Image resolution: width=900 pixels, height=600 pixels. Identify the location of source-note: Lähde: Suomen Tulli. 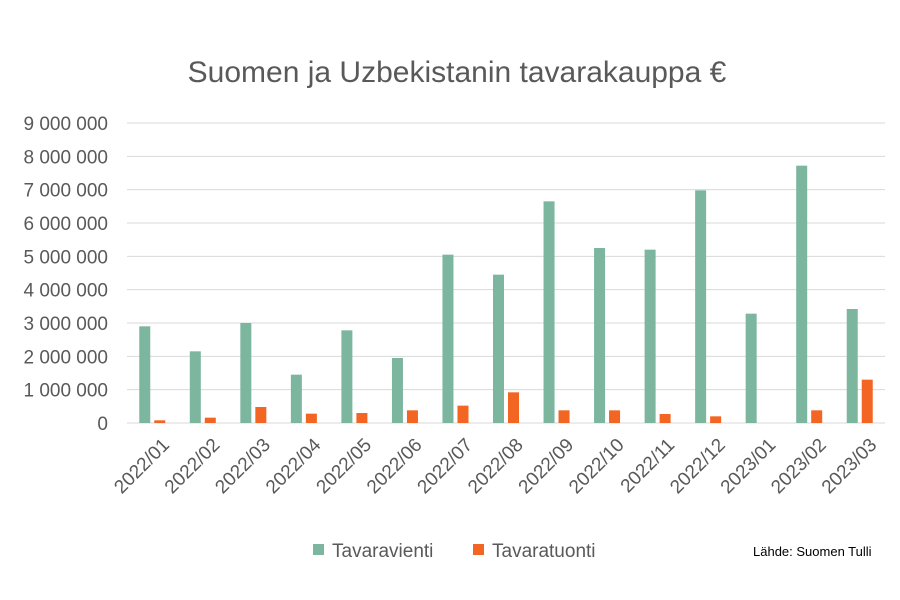
(812, 551).